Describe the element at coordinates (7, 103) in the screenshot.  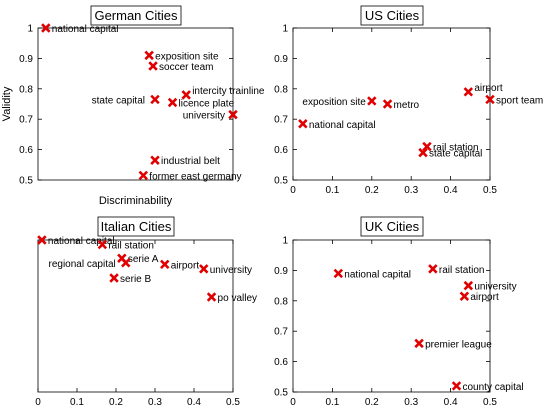
I see `y-axis-title: Validity` at that location.